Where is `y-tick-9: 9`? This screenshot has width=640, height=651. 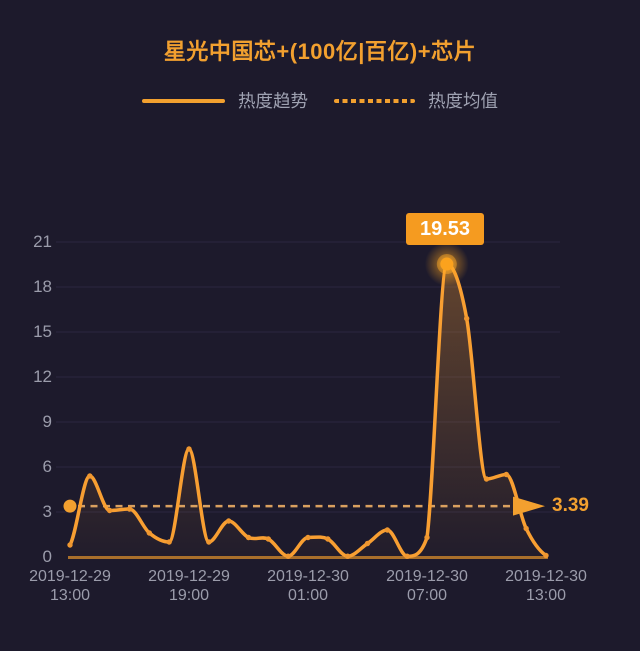
y-tick-9: 9 is located at coordinates (47, 421).